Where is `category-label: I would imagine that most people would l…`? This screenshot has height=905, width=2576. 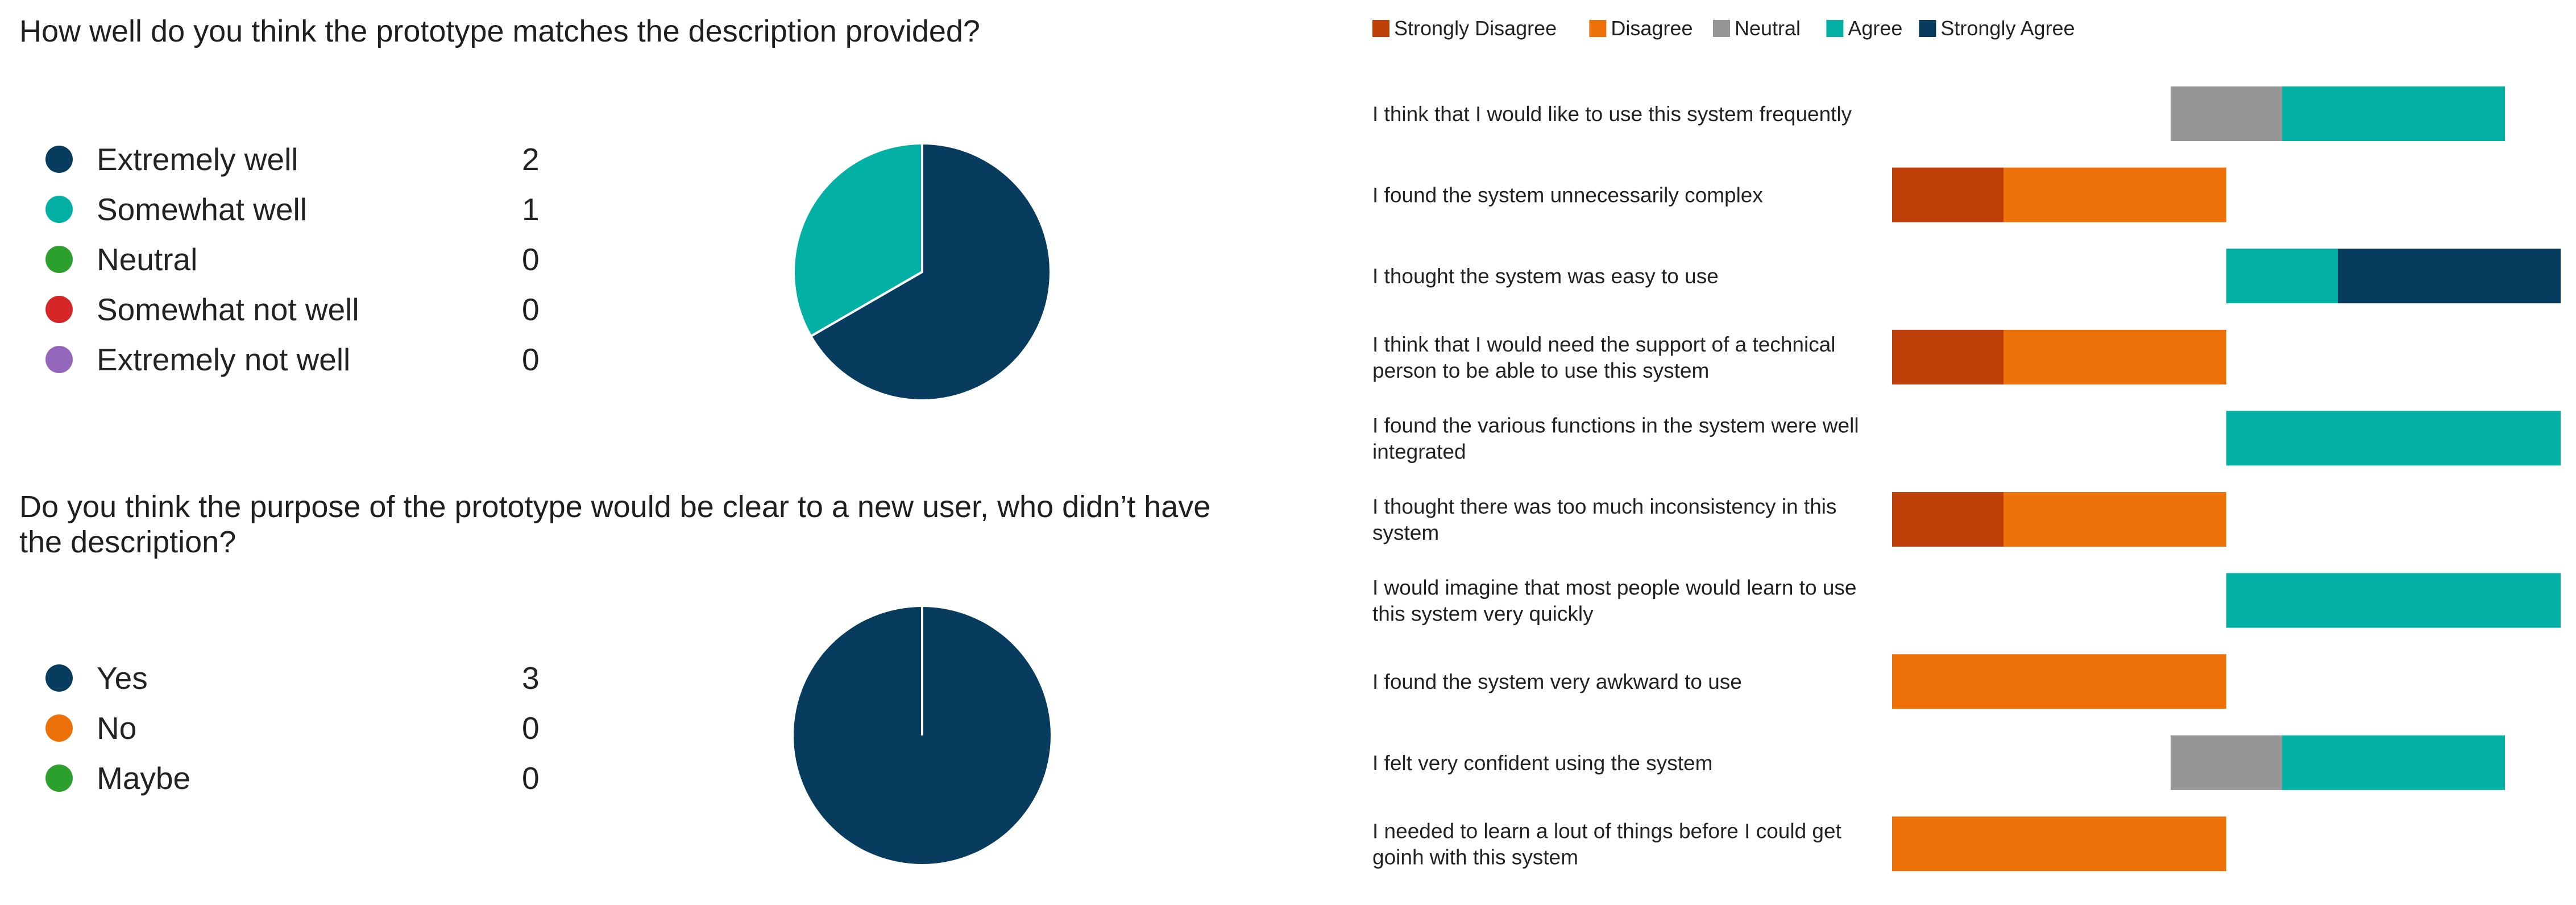
category-label: I would imagine that most people would l… is located at coordinates (1614, 601).